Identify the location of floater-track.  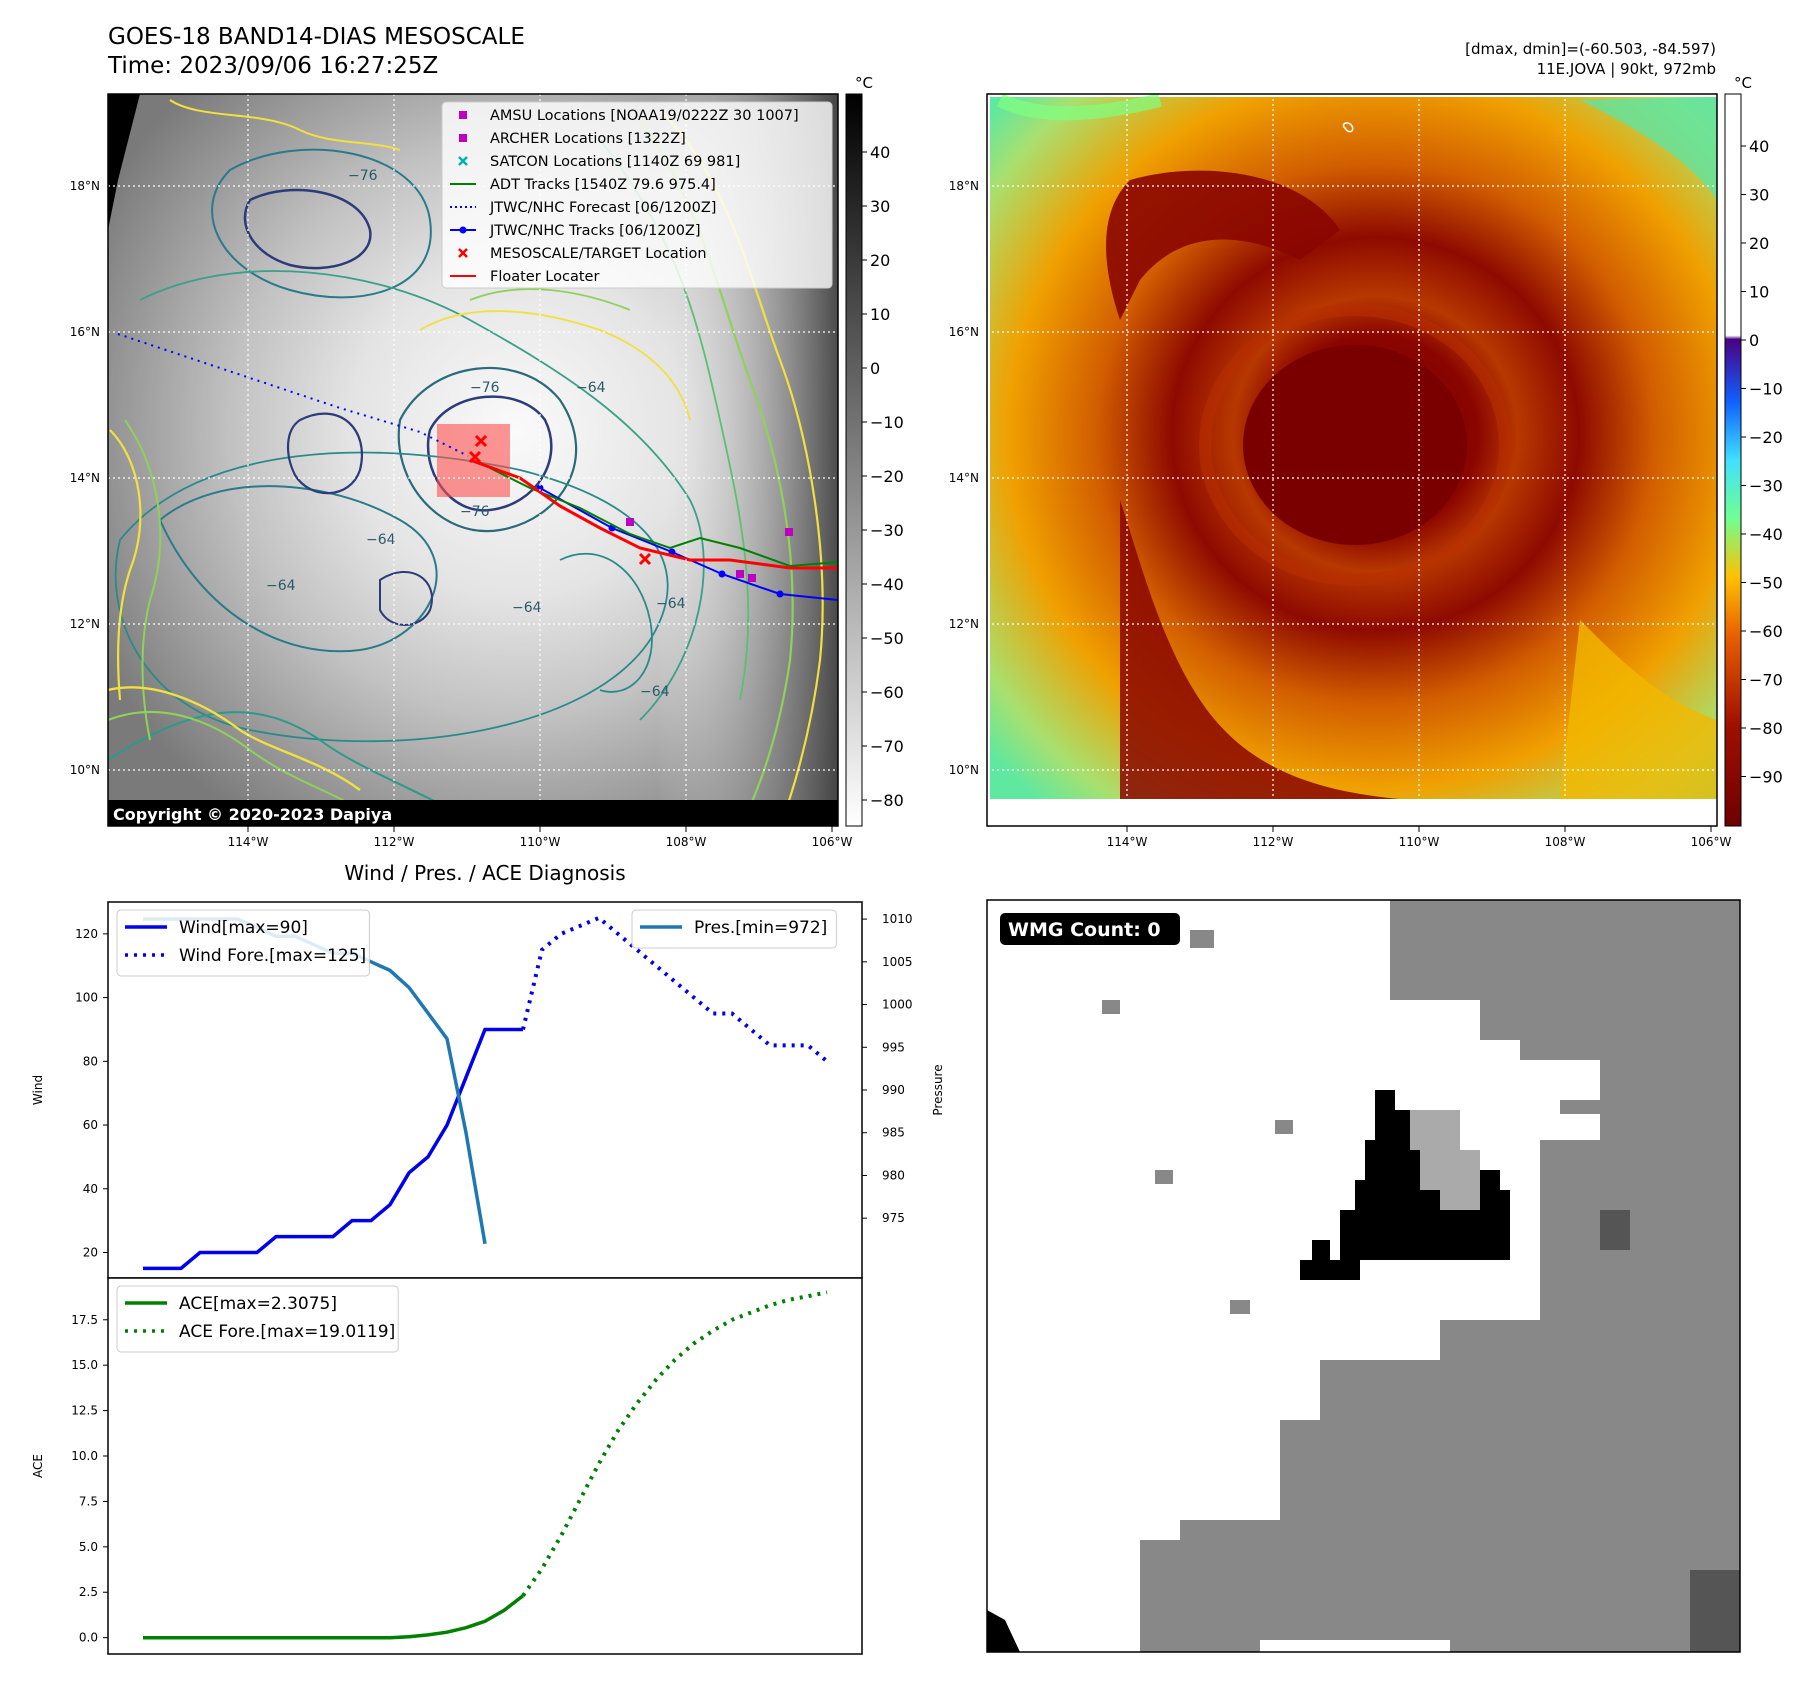
(653, 514).